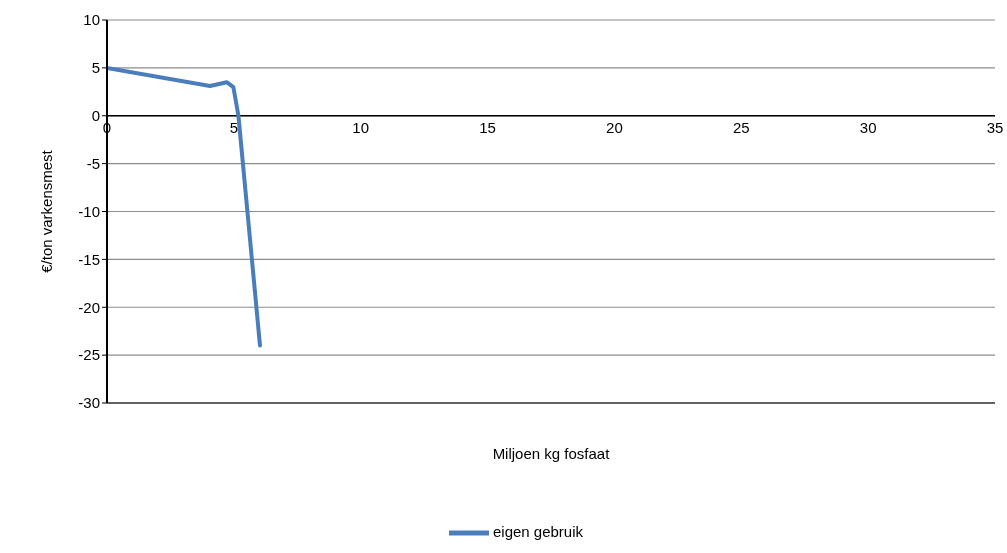  What do you see at coordinates (89, 403) in the screenshot?
I see `y-tick-label: -30` at bounding box center [89, 403].